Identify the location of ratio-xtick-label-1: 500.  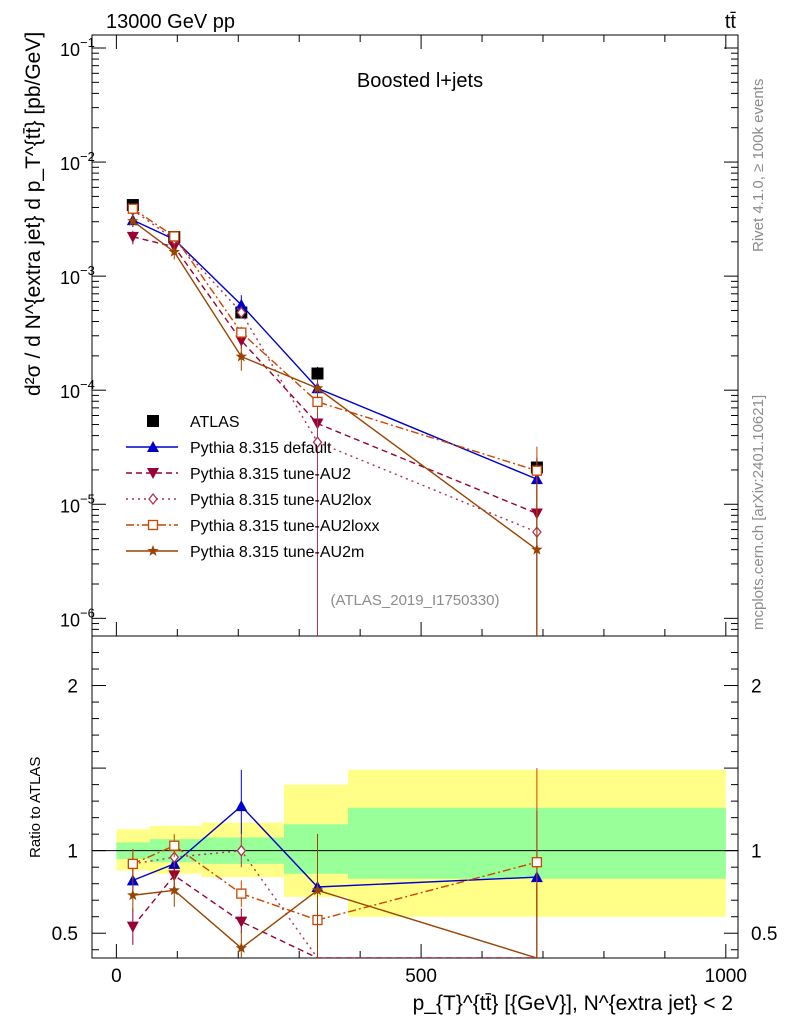
(421, 976).